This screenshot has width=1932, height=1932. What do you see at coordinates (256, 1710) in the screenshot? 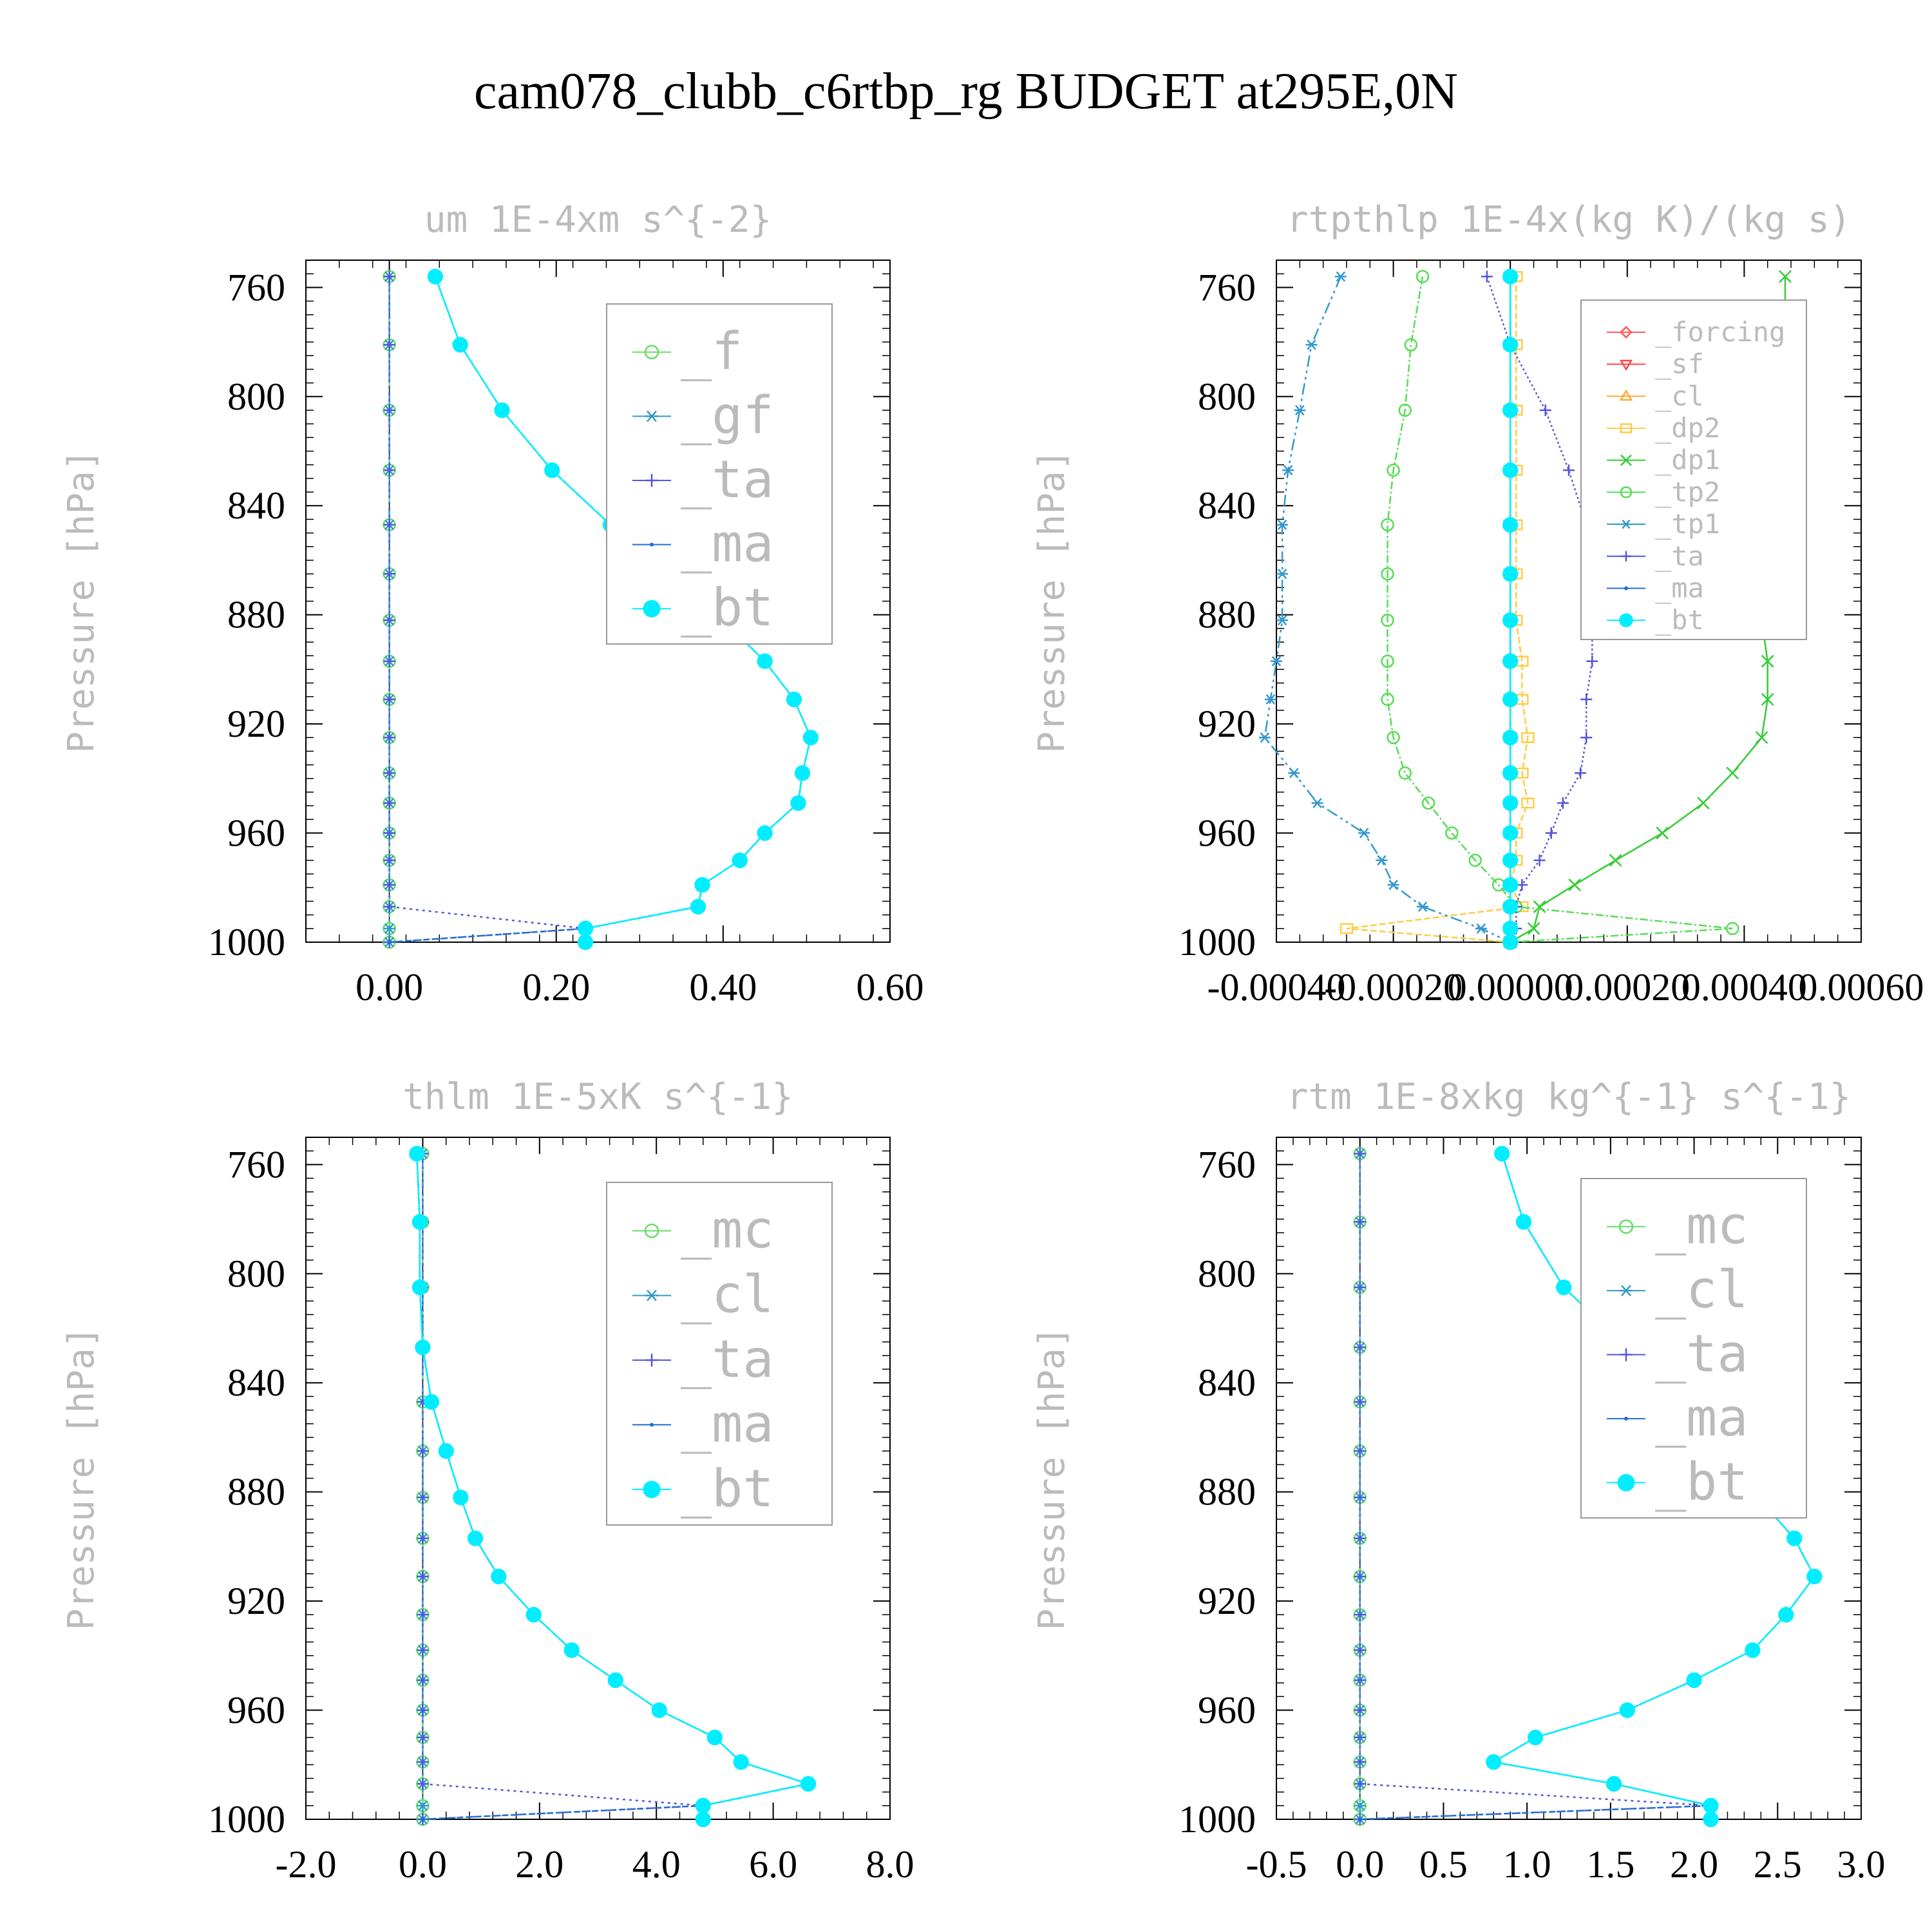
I see `y-tick-label: 960` at bounding box center [256, 1710].